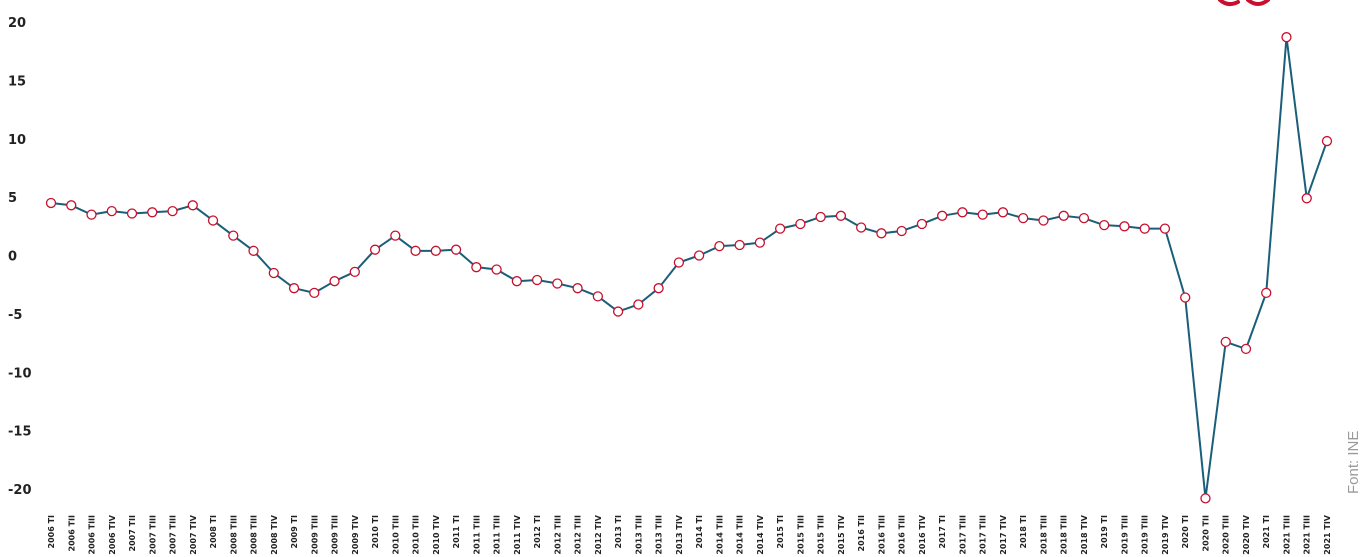 This screenshot has height=557, width=1362. Describe the element at coordinates (1084, 534) in the screenshot. I see `x-tick-label: 2018 TIV` at that location.